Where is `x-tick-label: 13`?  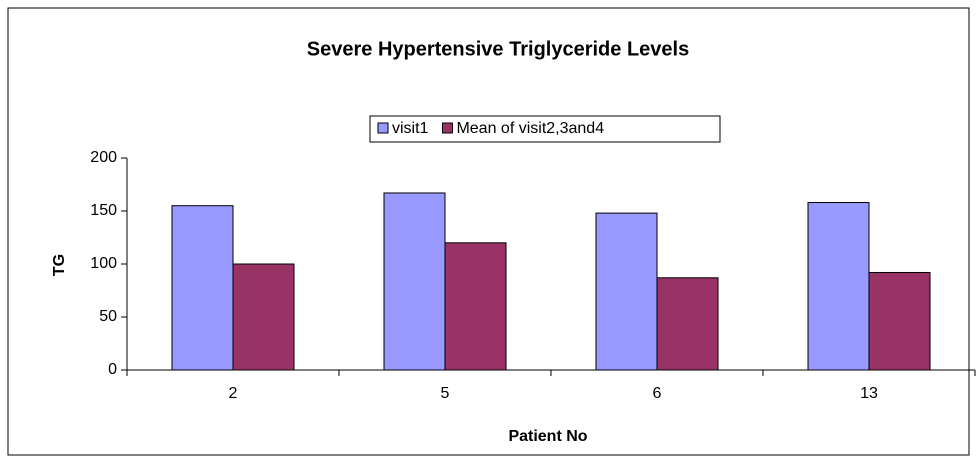
x-tick-label: 13 is located at coordinates (869, 393).